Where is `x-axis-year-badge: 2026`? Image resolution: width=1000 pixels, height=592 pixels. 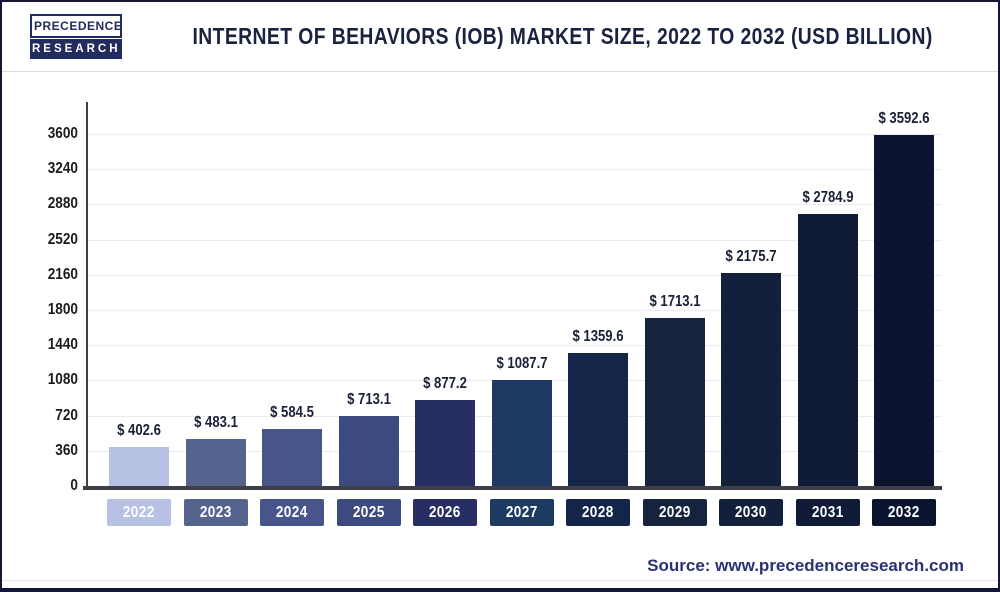 x-axis-year-badge: 2026 is located at coordinates (445, 512).